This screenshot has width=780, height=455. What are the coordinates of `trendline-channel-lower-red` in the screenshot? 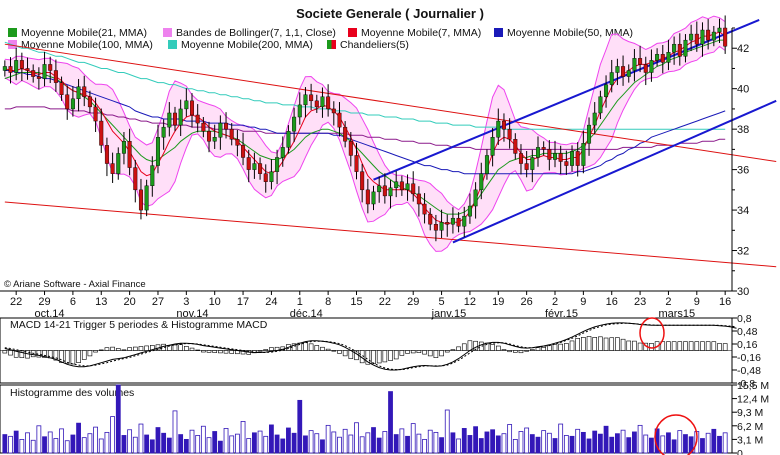 It's located at (390, 234).